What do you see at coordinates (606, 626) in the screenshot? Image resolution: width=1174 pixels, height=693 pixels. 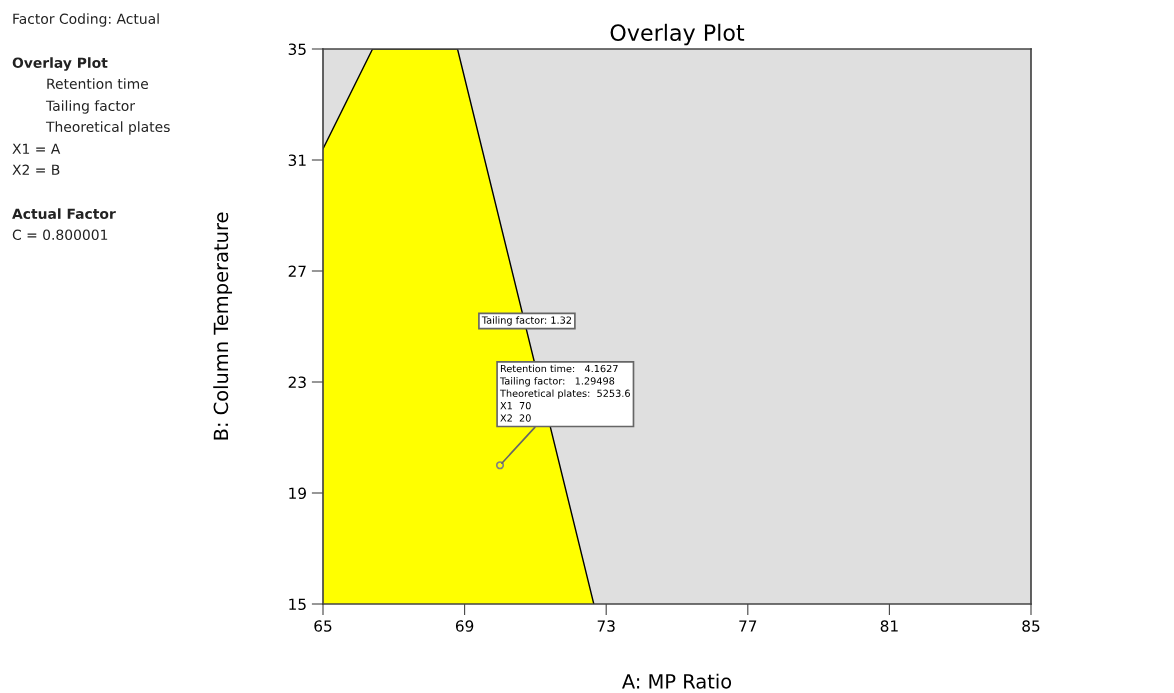 I see `x-tick-label: 73` at bounding box center [606, 626].